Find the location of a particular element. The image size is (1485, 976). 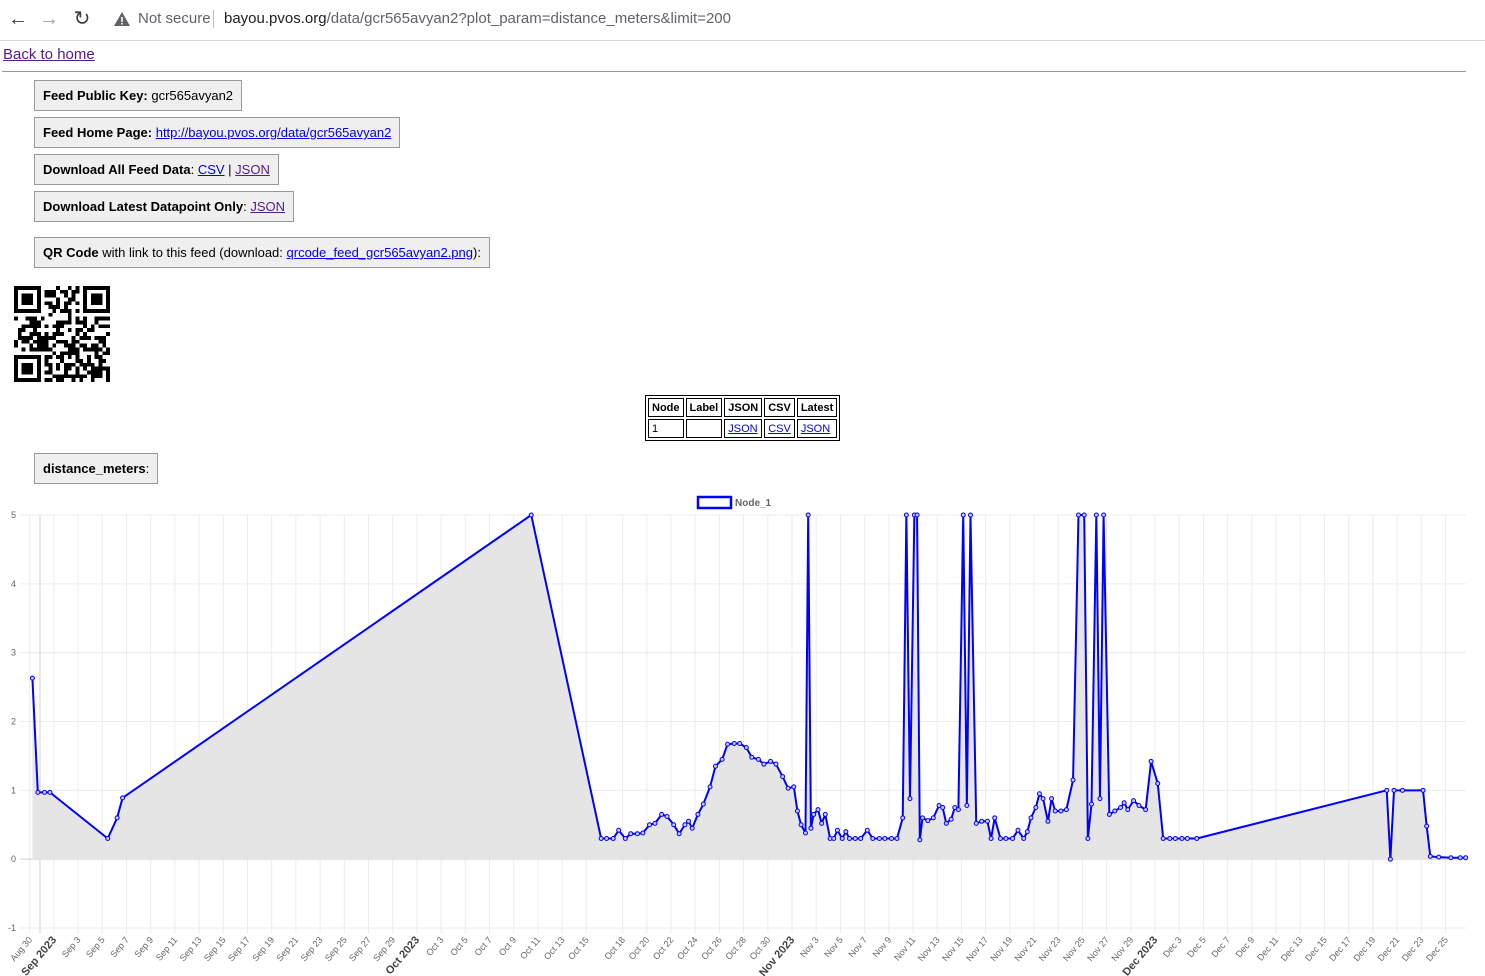

reload-icon: ↻ is located at coordinates (82, 19).